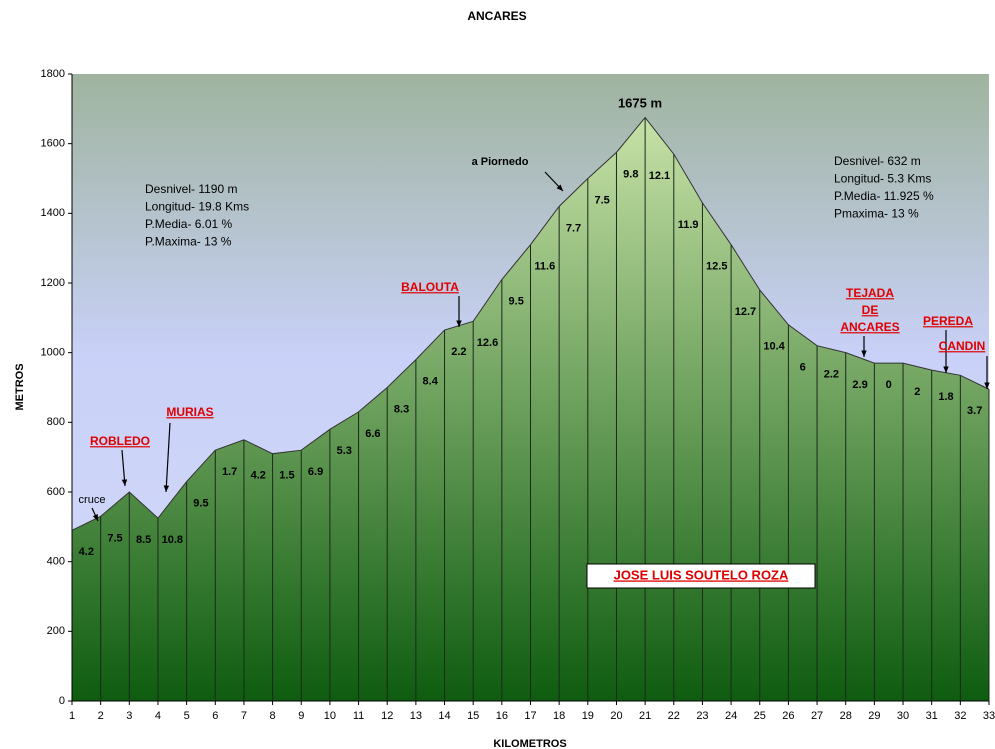 Image resolution: width=995 pixels, height=749 pixels. Describe the element at coordinates (56, 422) in the screenshot. I see `y-tick-label: 800` at that location.